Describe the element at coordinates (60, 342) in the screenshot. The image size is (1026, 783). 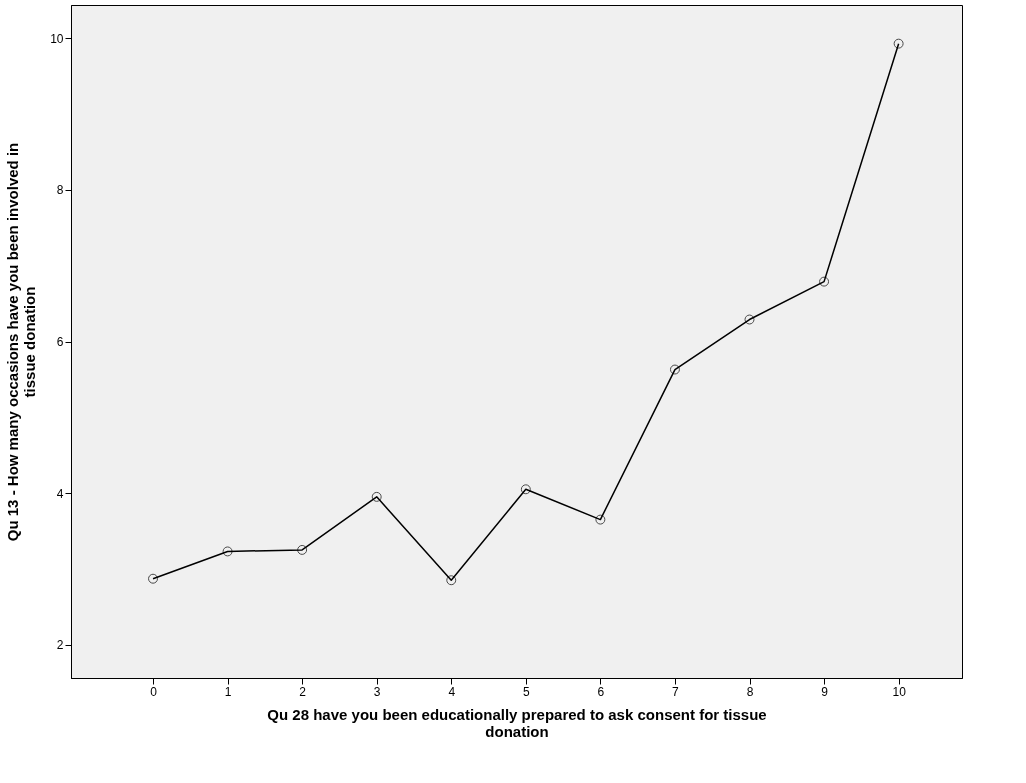
I see `y-tick-label: 6` at that location.